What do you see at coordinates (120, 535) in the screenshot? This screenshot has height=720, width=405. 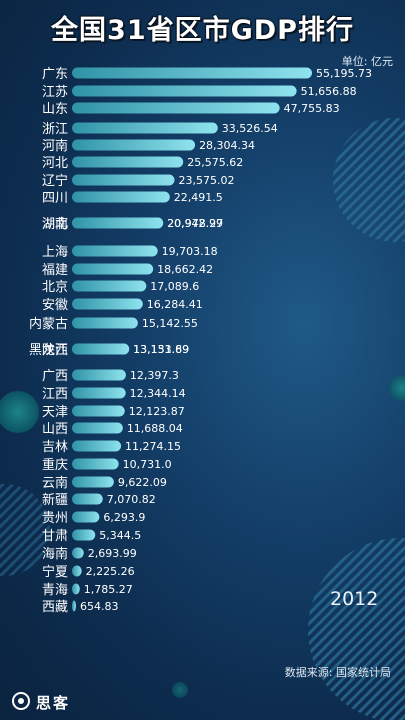 I see `value-label: 5,344.5` at bounding box center [120, 535].